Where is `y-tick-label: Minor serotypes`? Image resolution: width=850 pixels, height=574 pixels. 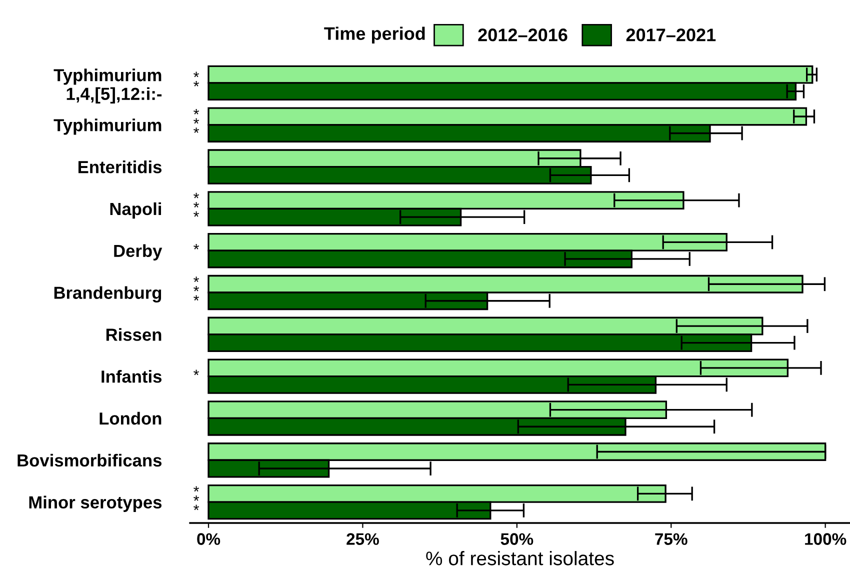 y-tick-label: Minor serotypes is located at coordinates (95, 504).